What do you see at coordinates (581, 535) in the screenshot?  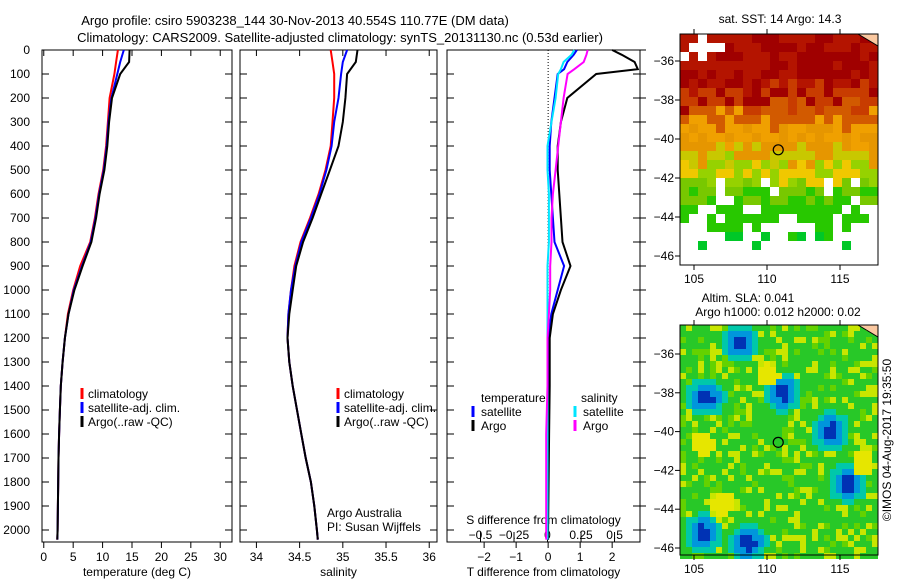 I see `s-diff-tick-label: 0.25` at bounding box center [581, 535].